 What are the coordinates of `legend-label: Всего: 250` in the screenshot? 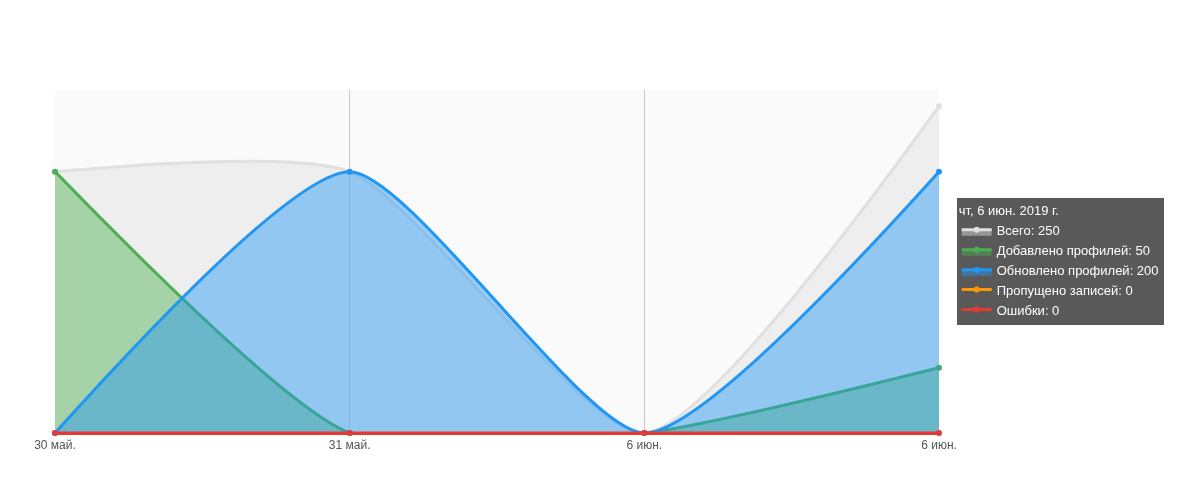 It's located at (1028, 230).